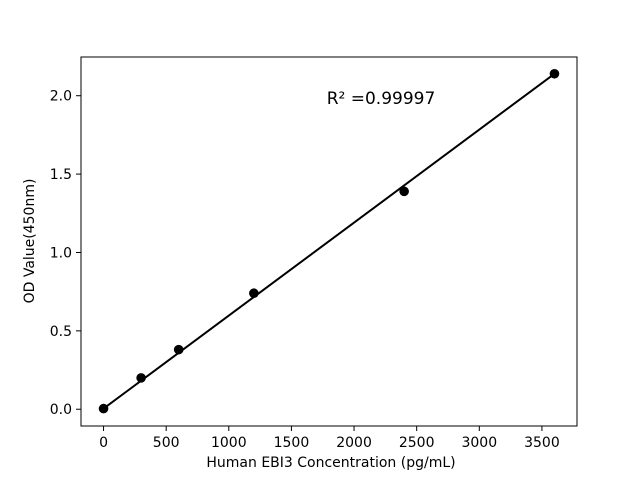 The width and height of the screenshot is (640, 480). I want to click on x-tick-label: 1000, so click(229, 443).